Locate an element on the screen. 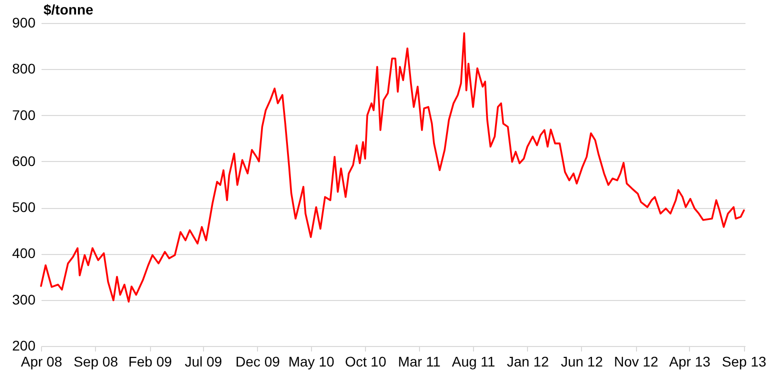 This screenshot has width=770, height=377. x-tick-label: Apr 13 is located at coordinates (690, 362).